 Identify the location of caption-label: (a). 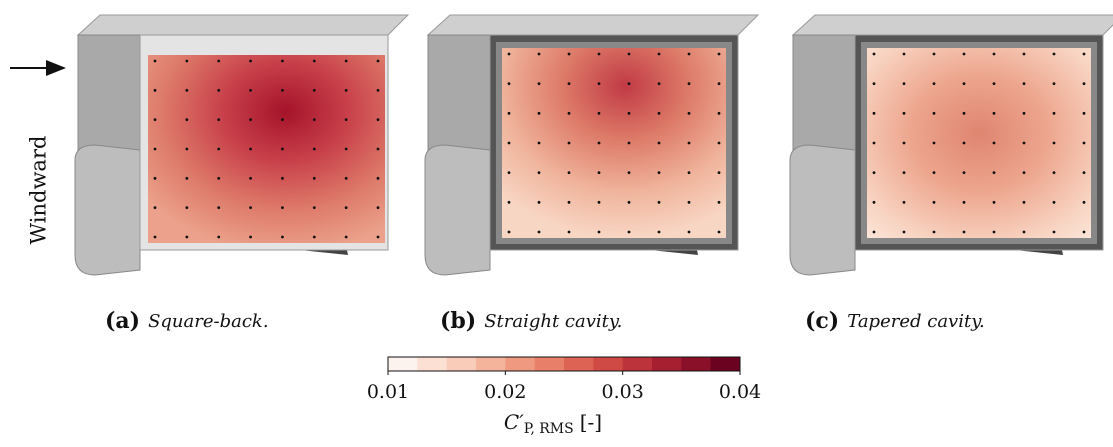
(122, 321).